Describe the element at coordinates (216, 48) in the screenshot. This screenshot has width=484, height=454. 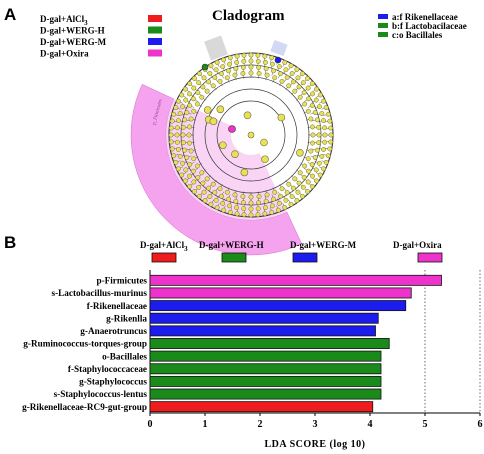
I see `clade-highlight-a` at that location.